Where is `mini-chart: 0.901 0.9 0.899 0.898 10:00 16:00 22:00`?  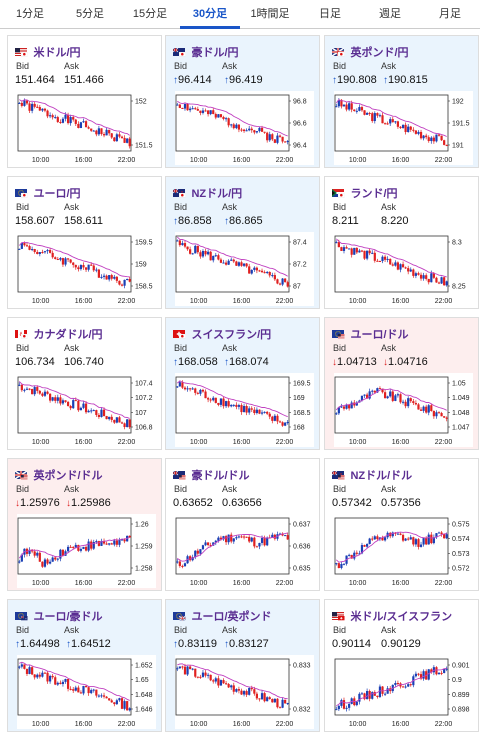 mini-chart: 0.901 0.9 0.899 0.898 10:00 16:00 22:00 is located at coordinates (403, 692).